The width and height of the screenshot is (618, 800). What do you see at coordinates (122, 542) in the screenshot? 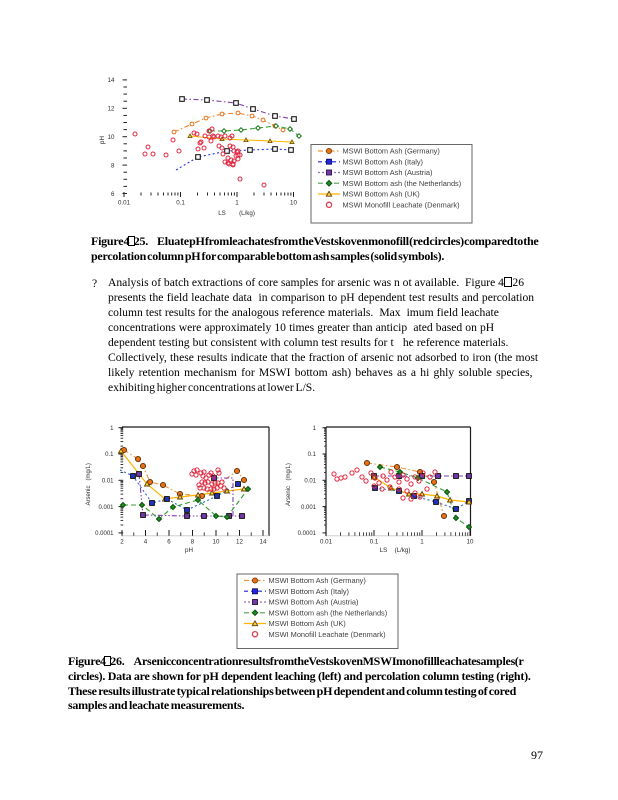
I see `svg-text: 2` at bounding box center [122, 542].